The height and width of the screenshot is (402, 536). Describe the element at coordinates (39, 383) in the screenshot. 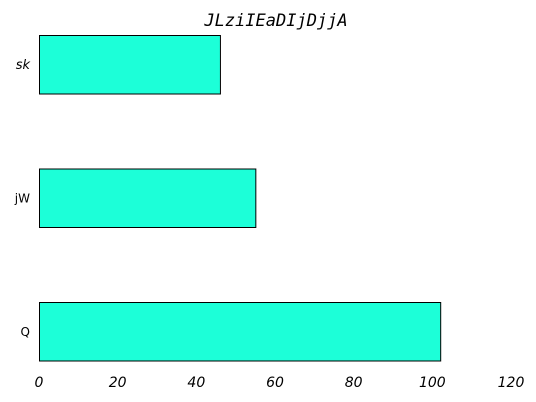

I see `x-tick-label-0: 0` at that location.